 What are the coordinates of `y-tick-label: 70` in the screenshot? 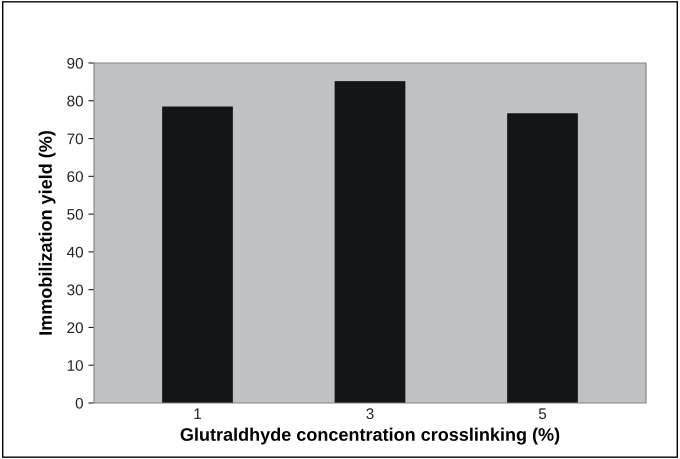 It's located at (75, 138).